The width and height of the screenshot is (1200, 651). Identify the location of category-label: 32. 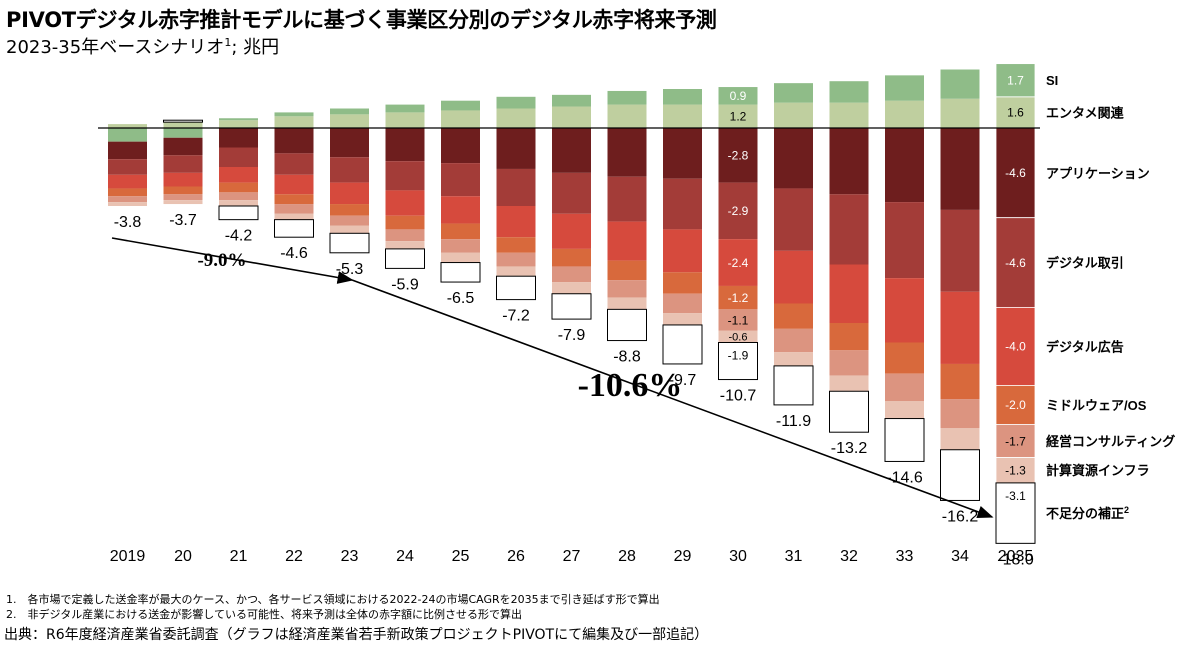
(849, 556).